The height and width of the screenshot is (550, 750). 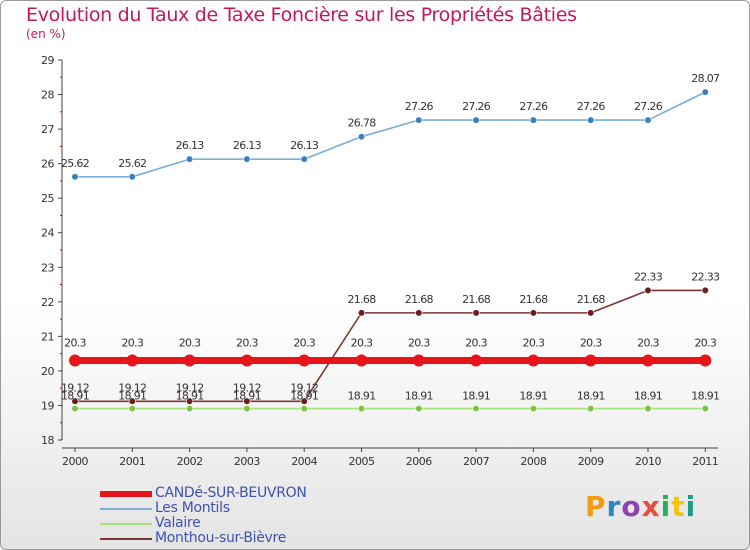 What do you see at coordinates (591, 461) in the screenshot?
I see `x-tick-label: 2009` at bounding box center [591, 461].